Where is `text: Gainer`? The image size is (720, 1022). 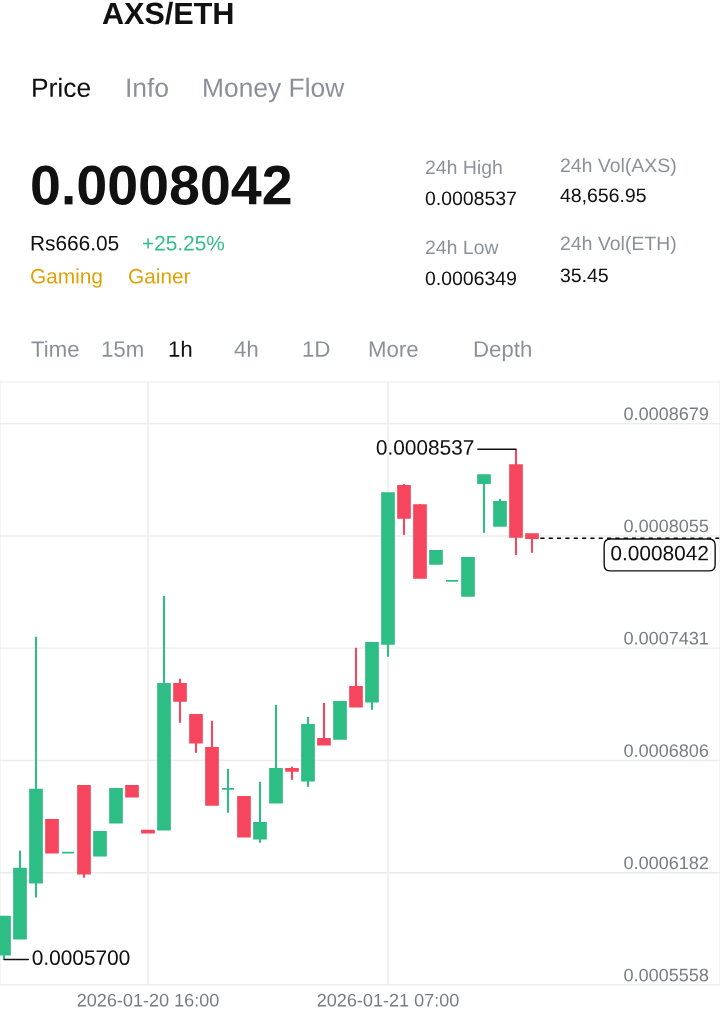
text: Gainer is located at coordinates (160, 276).